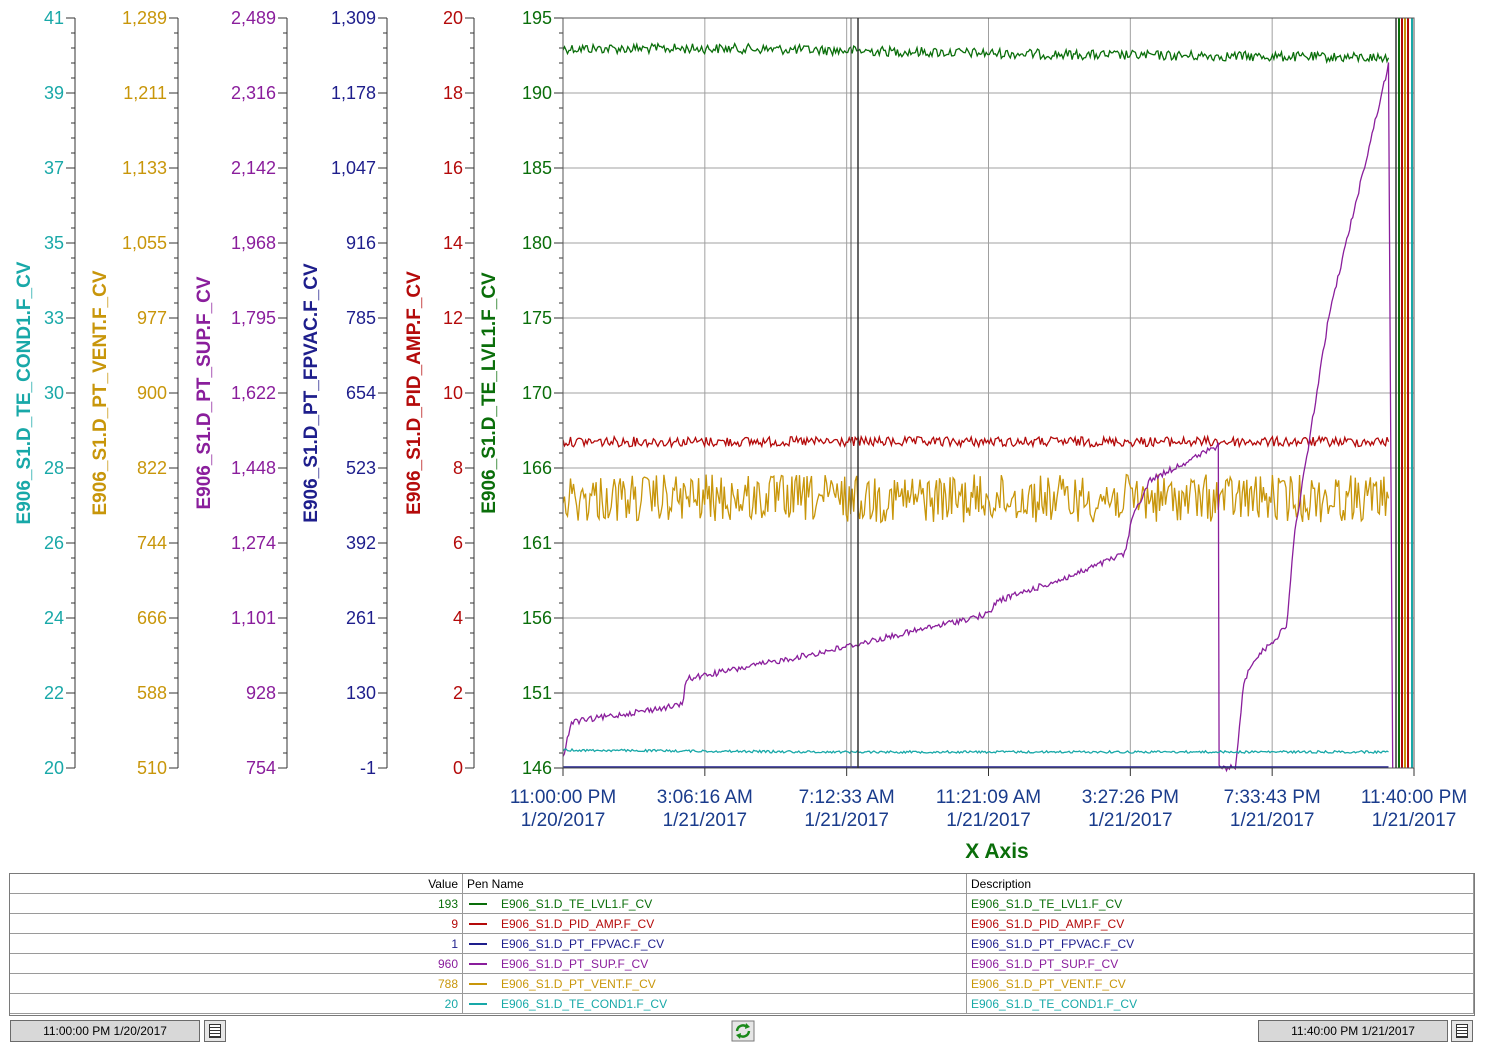 The image size is (1486, 1047). Describe the element at coordinates (458, 768) in the screenshot. I see `y-tick-label: 0` at that location.